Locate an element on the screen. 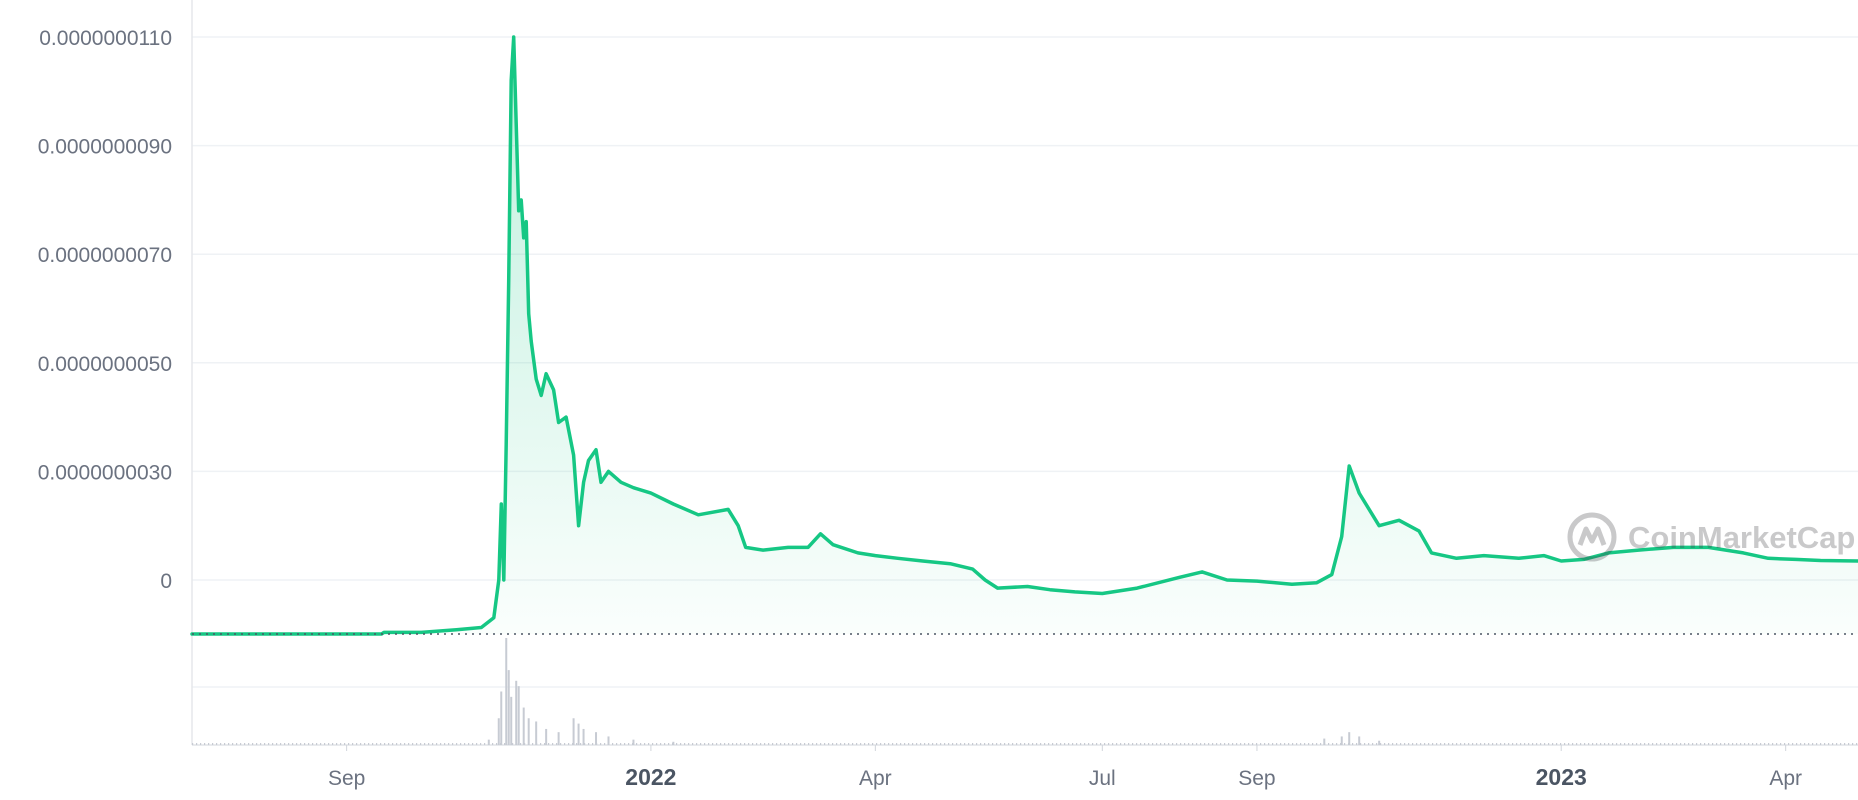 Image resolution: width=1858 pixels, height=800 pixels. coinmarketcap-logo-icon is located at coordinates (1592, 537).